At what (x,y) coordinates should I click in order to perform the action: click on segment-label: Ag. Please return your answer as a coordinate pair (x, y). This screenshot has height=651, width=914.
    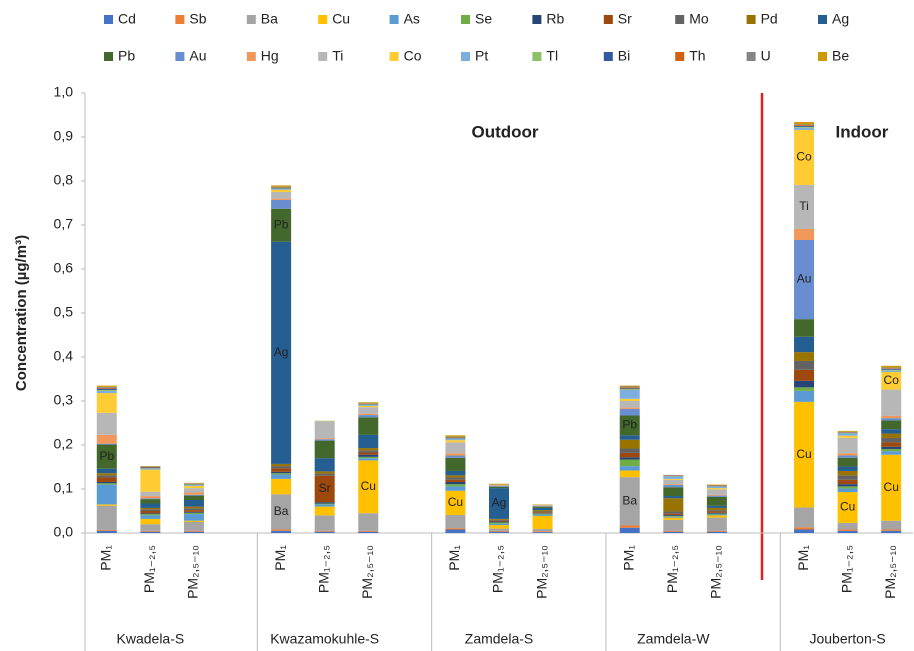
    Looking at the image, I should click on (499, 503).